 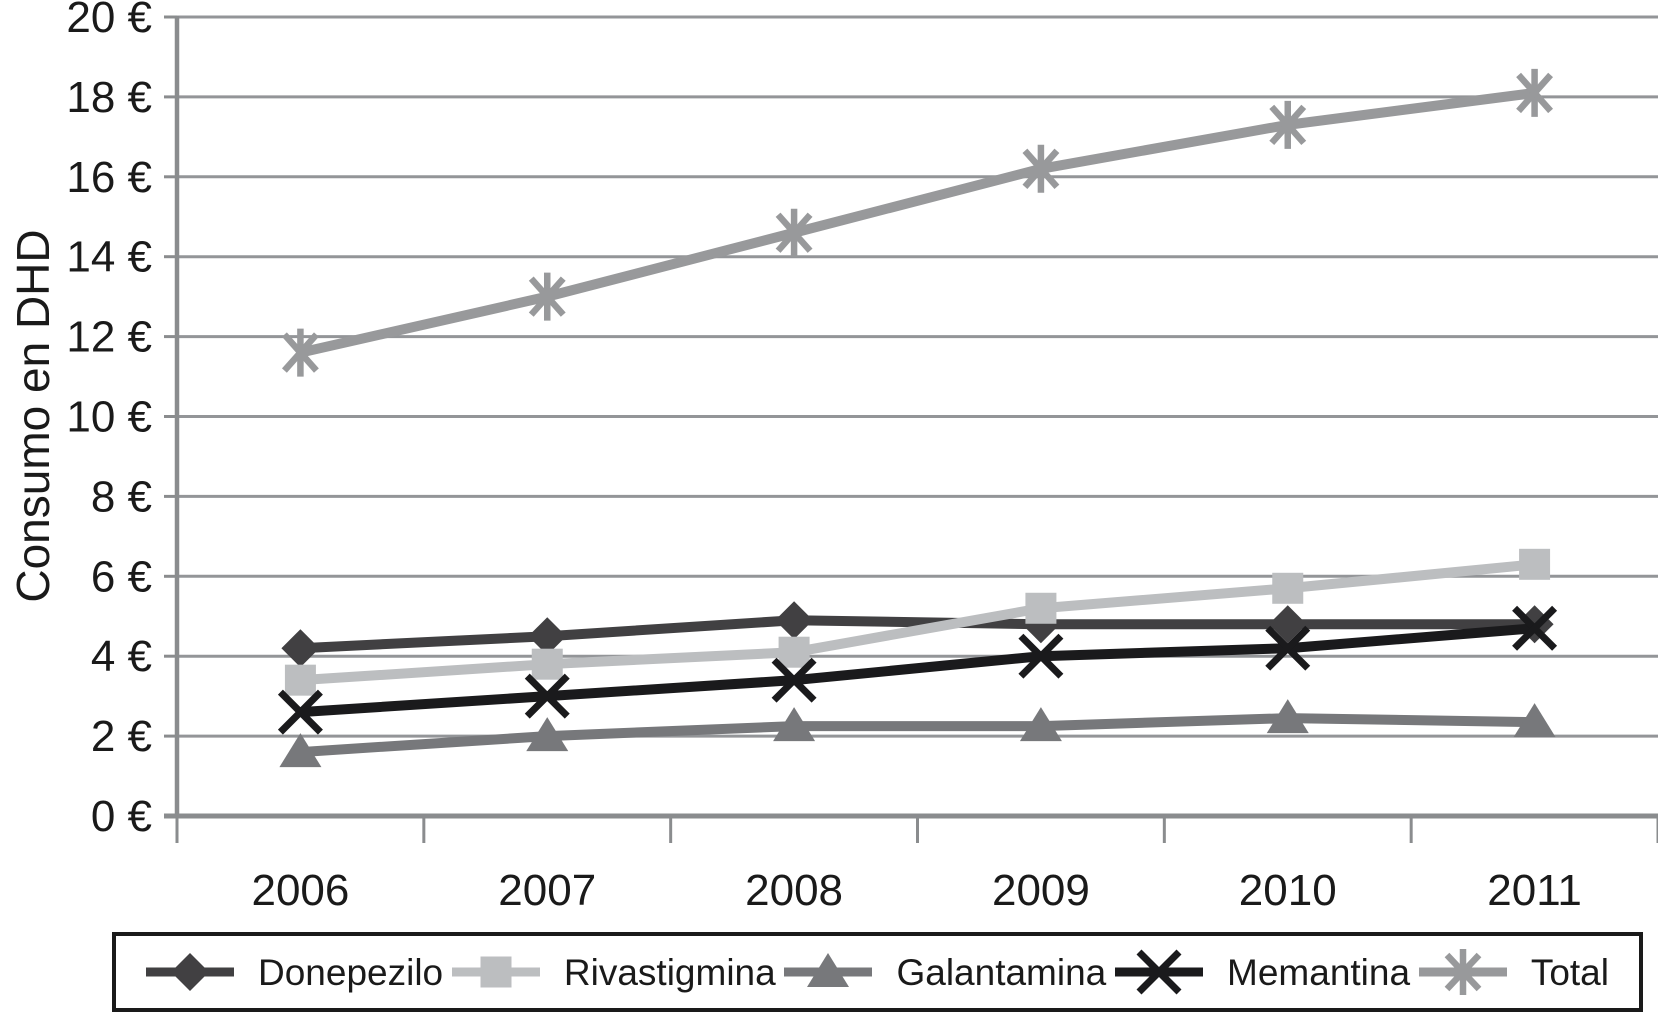 What do you see at coordinates (121, 576) in the screenshot?
I see `y-tick-label: 6 €` at bounding box center [121, 576].